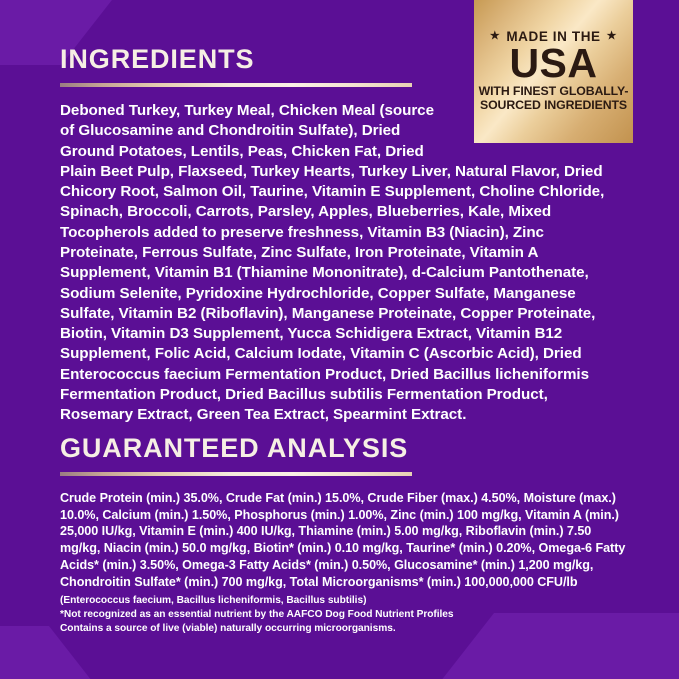 The height and width of the screenshot is (679, 679). I want to click on guaranteed-analysis-divider, so click(236, 474).